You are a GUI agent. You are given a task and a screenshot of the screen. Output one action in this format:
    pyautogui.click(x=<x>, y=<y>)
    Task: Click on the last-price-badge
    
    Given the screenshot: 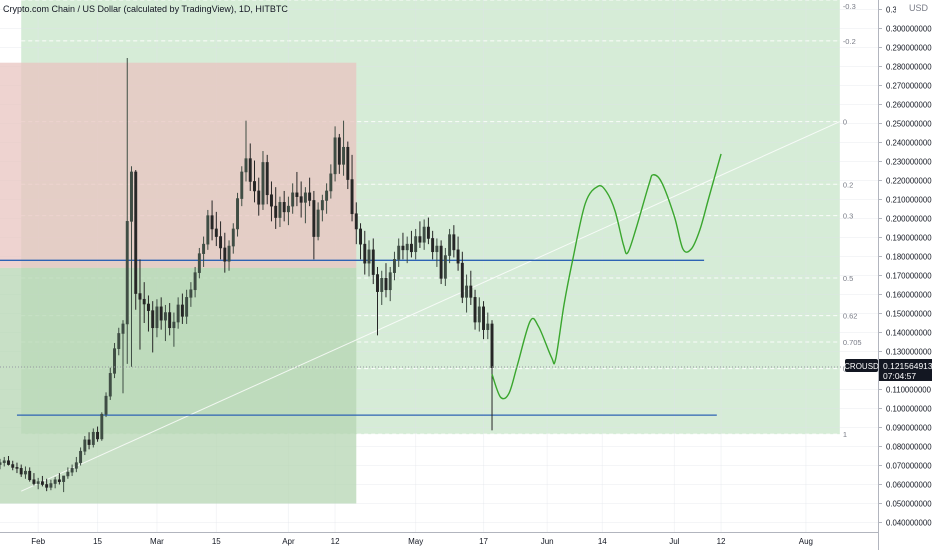 What is the action you would take?
    pyautogui.click(x=905, y=370)
    